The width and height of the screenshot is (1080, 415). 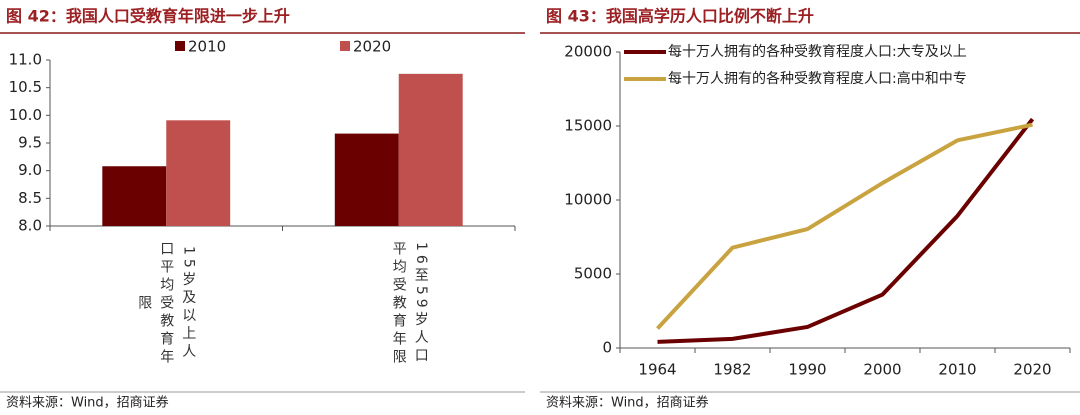 What do you see at coordinates (593, 274) in the screenshot?
I see `y-tick-label: 5000` at bounding box center [593, 274].